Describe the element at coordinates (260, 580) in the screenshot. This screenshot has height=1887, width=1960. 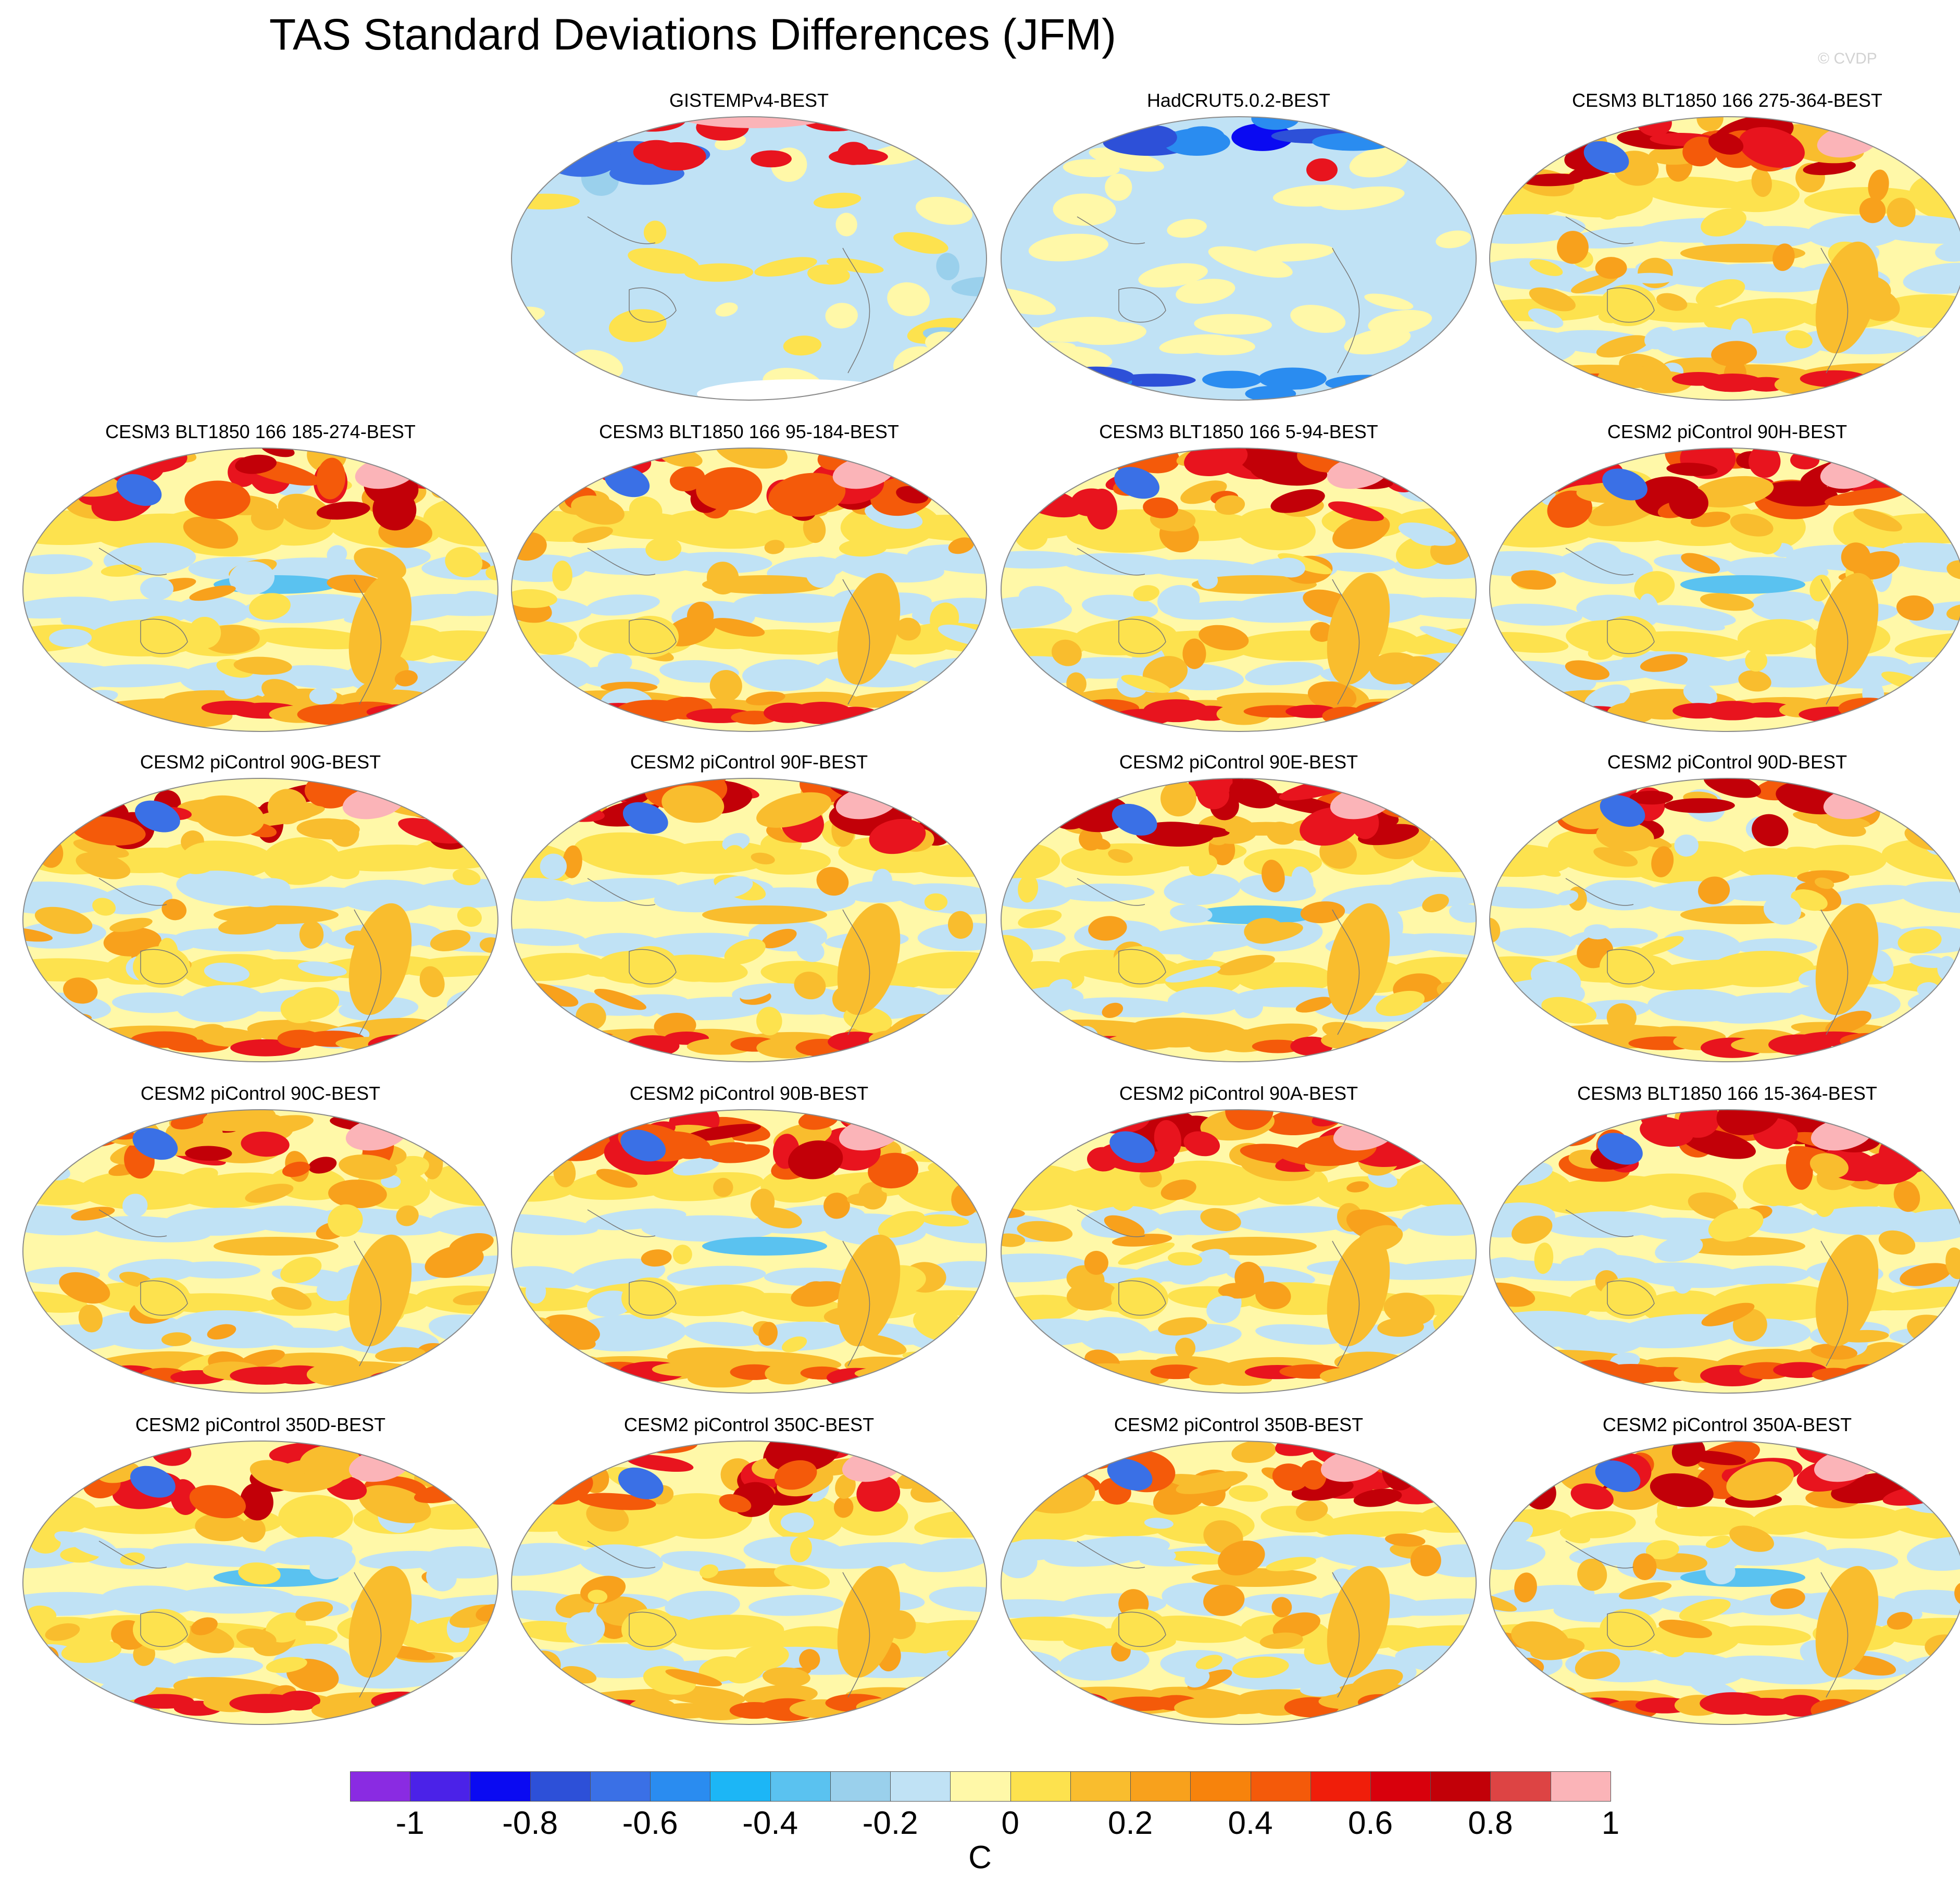
I see `map-panel: CESM3 BLT1850 166 185-274-BEST` at that location.